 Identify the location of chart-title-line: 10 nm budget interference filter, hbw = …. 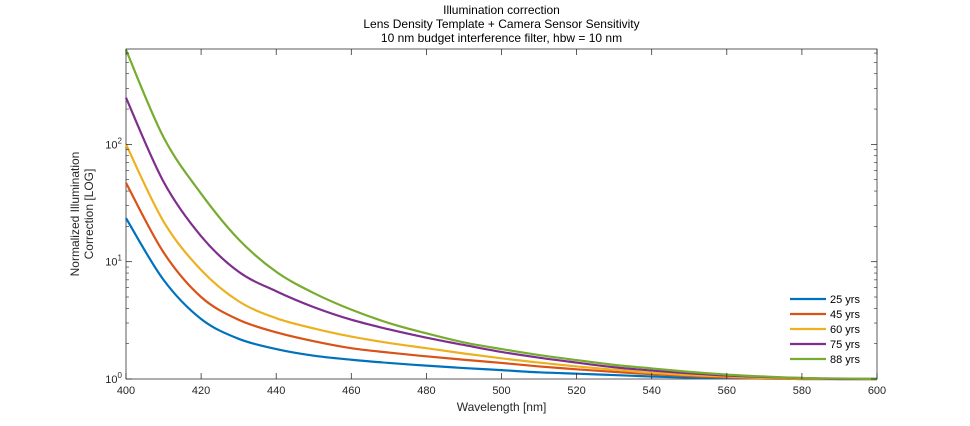
(501, 38).